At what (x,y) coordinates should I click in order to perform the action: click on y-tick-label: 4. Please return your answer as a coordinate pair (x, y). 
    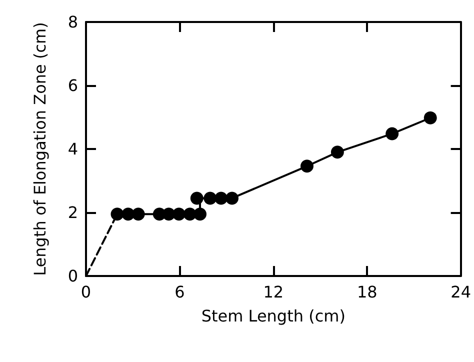
    Looking at the image, I should click on (73, 149).